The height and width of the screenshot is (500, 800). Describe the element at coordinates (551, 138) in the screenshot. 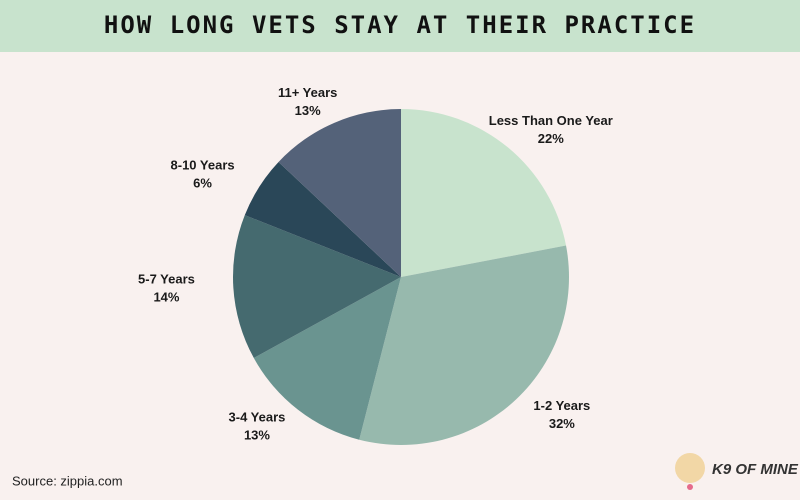

I see `value-label: 22%` at that location.